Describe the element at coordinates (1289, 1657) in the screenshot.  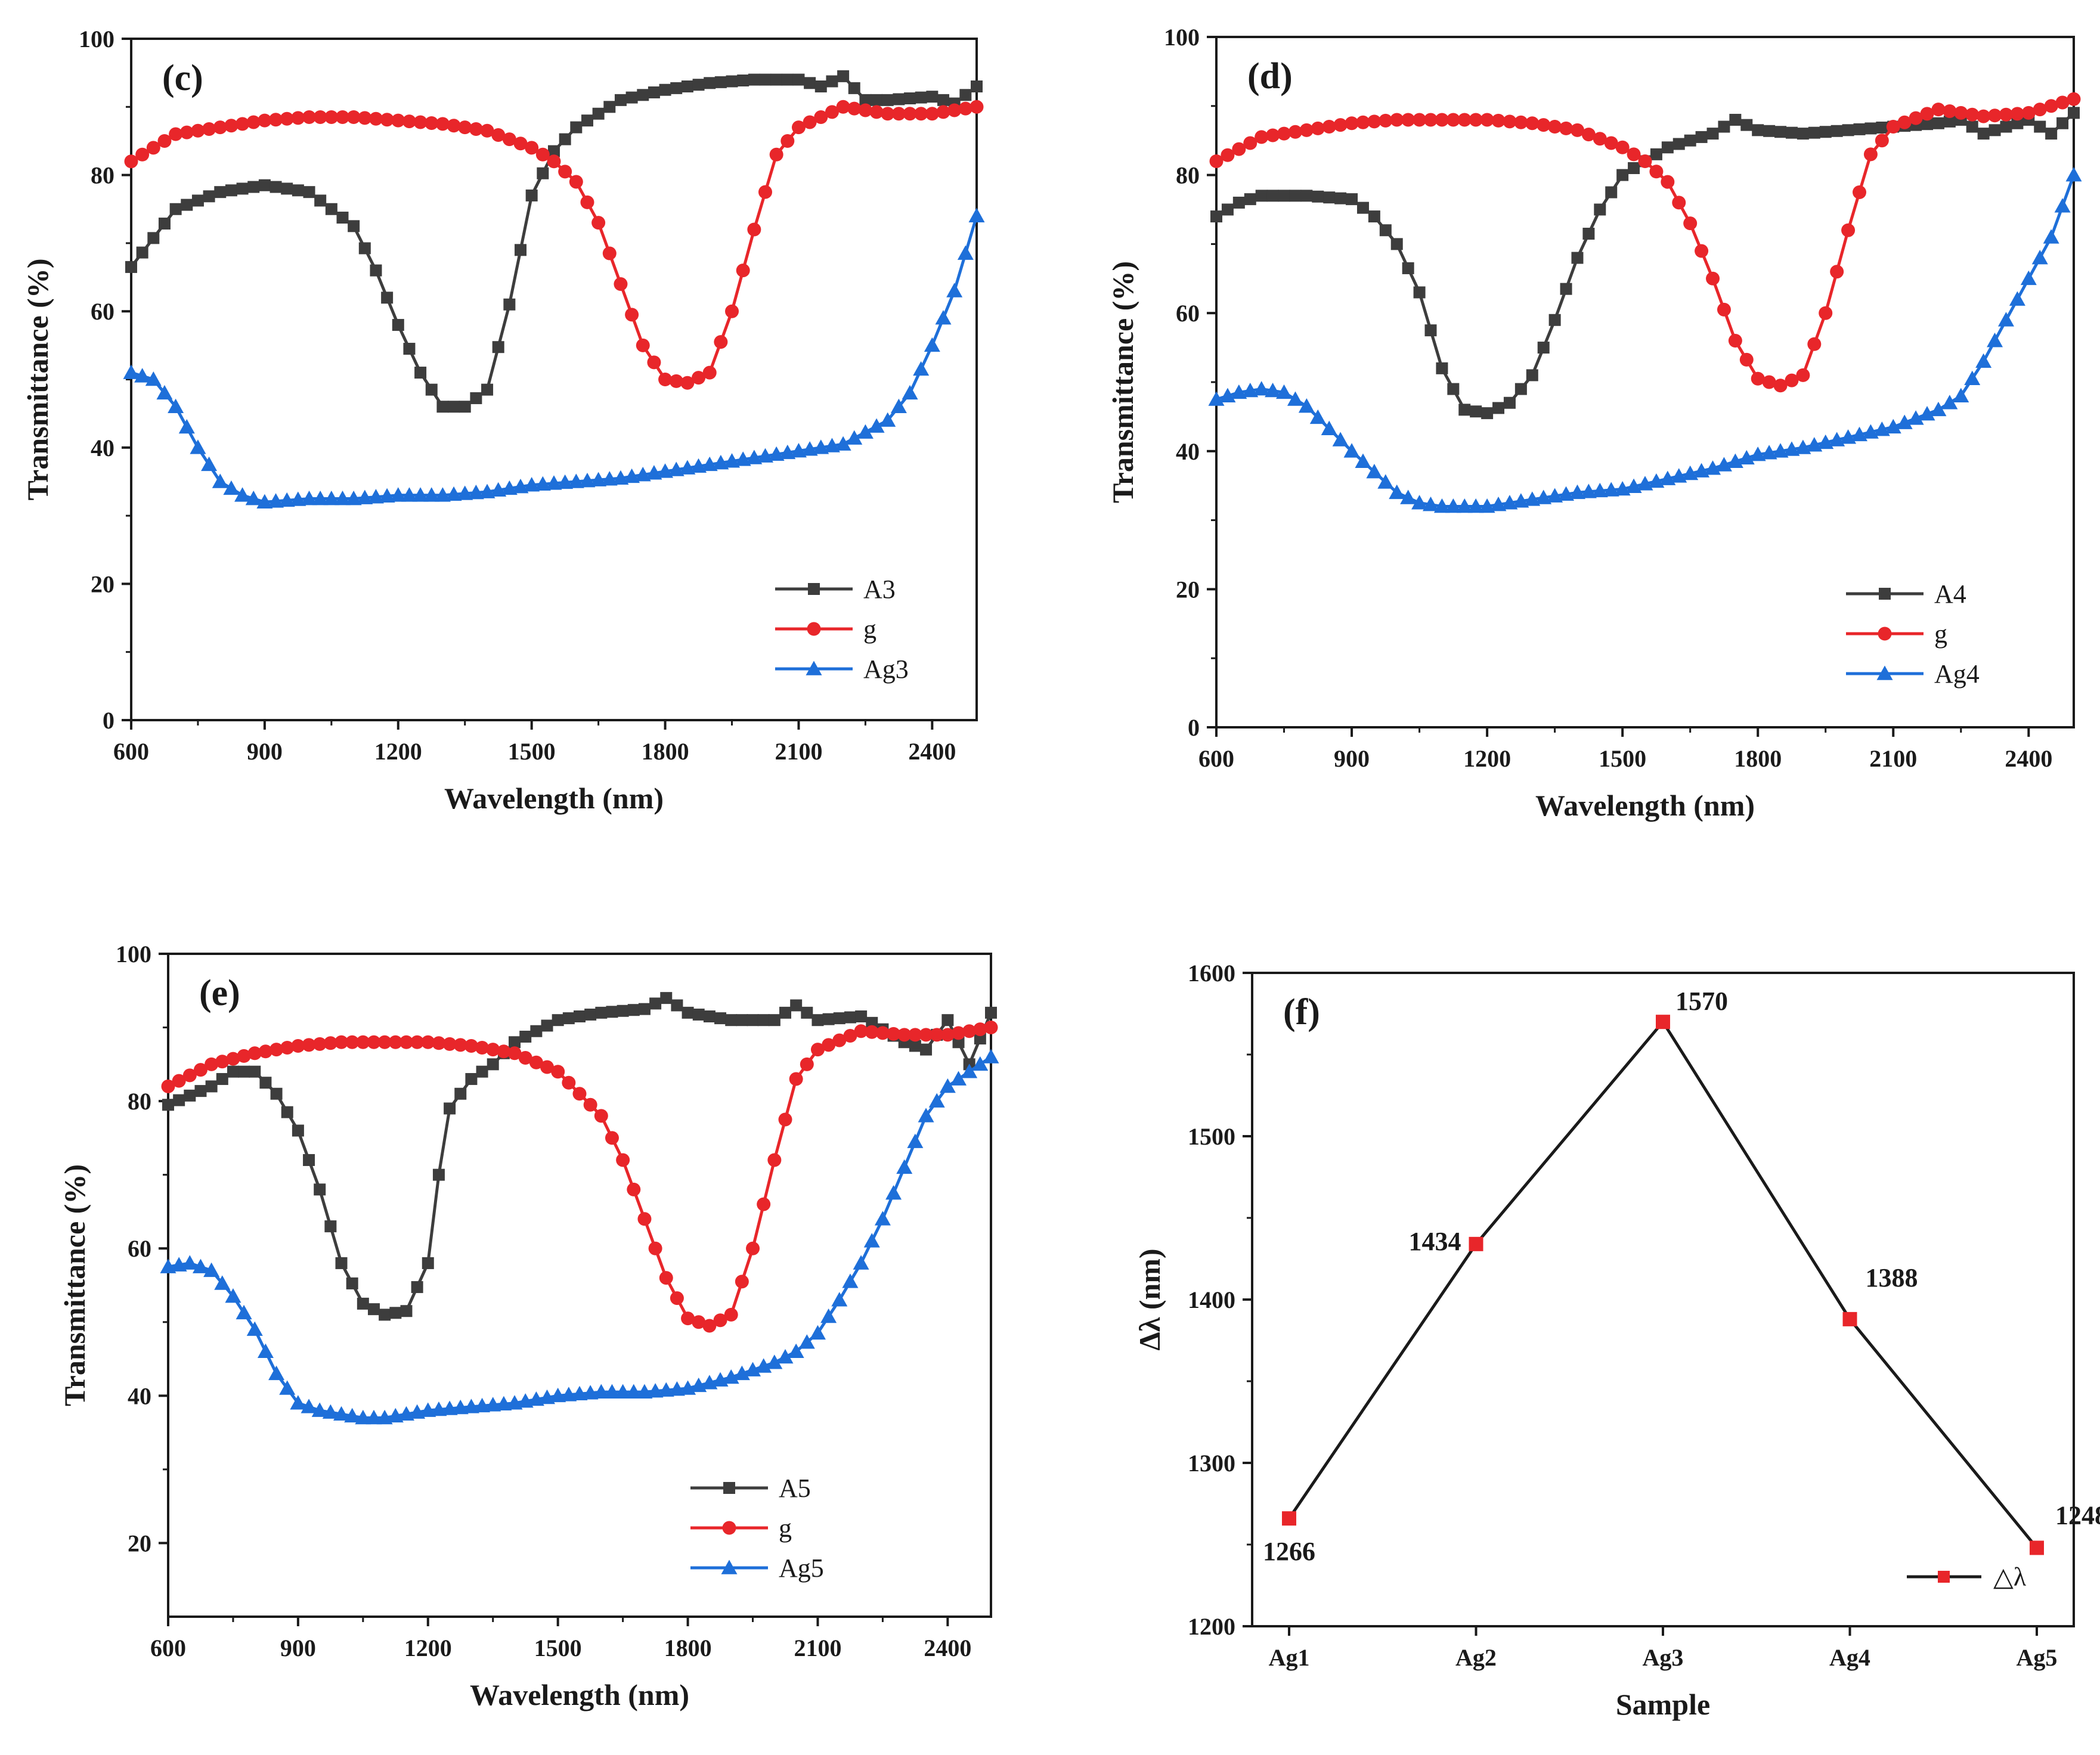
I see `x-tick-label: Ag1` at that location.